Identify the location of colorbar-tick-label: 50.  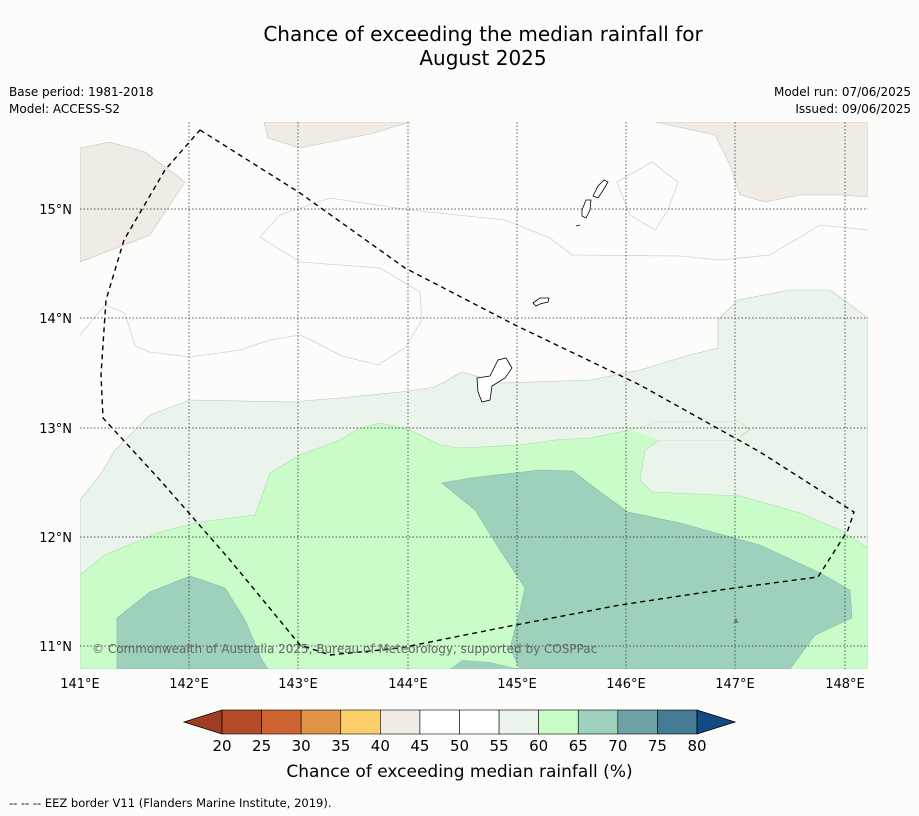
(459, 746).